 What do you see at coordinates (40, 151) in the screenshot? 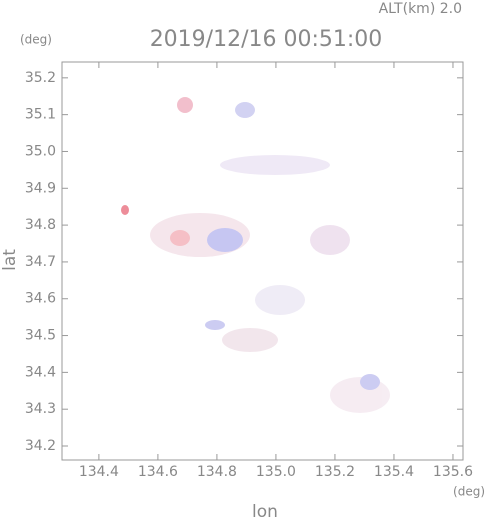
I see `y-tick-label: 35.0` at bounding box center [40, 151].